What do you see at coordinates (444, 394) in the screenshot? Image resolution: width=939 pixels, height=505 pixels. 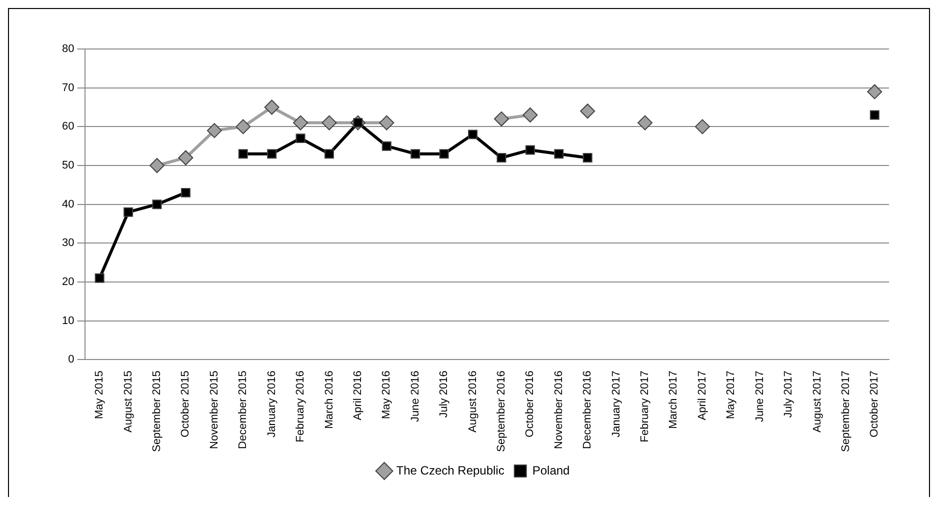 I see `x-tick-label: July 2016` at bounding box center [444, 394].